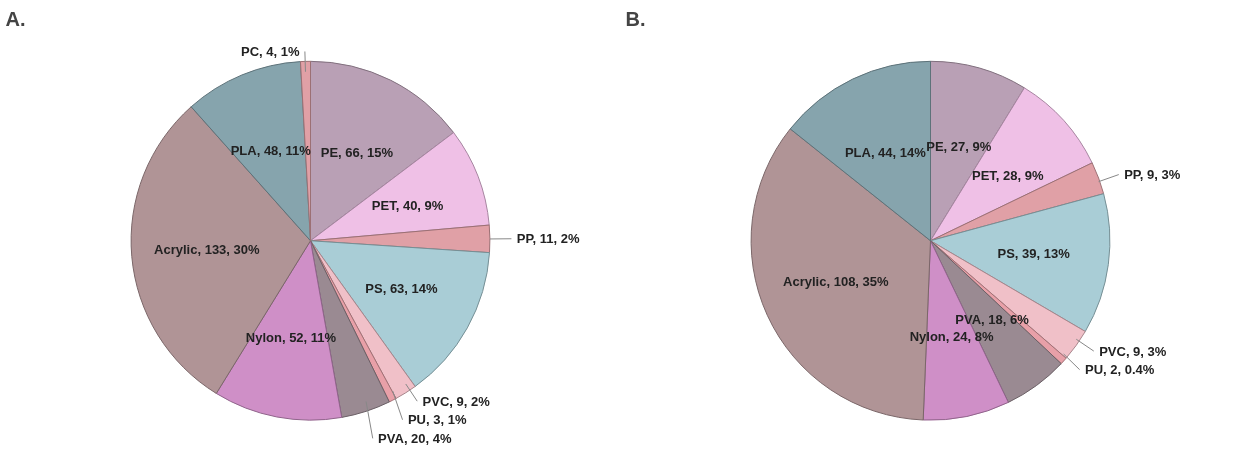 The image size is (1252, 475). What do you see at coordinates (1034, 254) in the screenshot?
I see `slice-label: PS, 39, 13%` at bounding box center [1034, 254].